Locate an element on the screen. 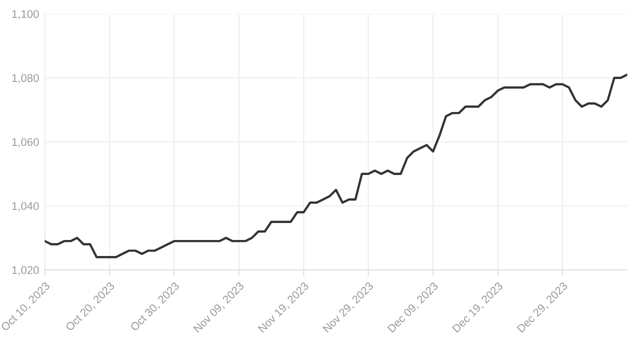  y-tick-label: 1,060 is located at coordinates (25, 143).